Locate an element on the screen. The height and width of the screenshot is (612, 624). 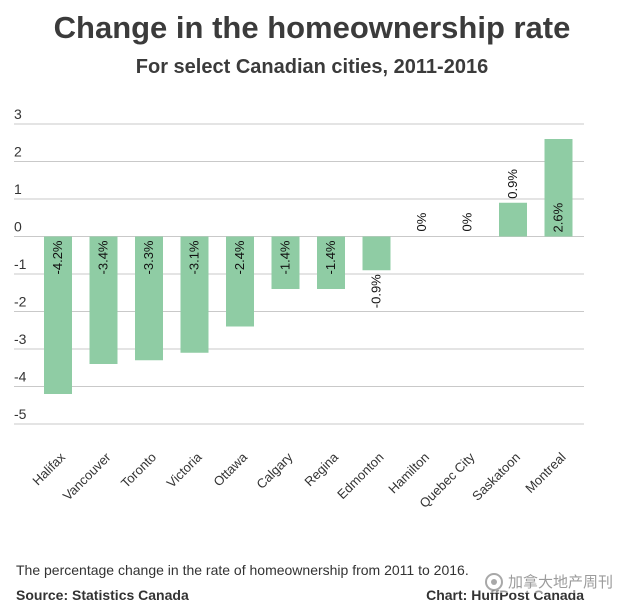
category-label: Regina is located at coordinates (321, 469).